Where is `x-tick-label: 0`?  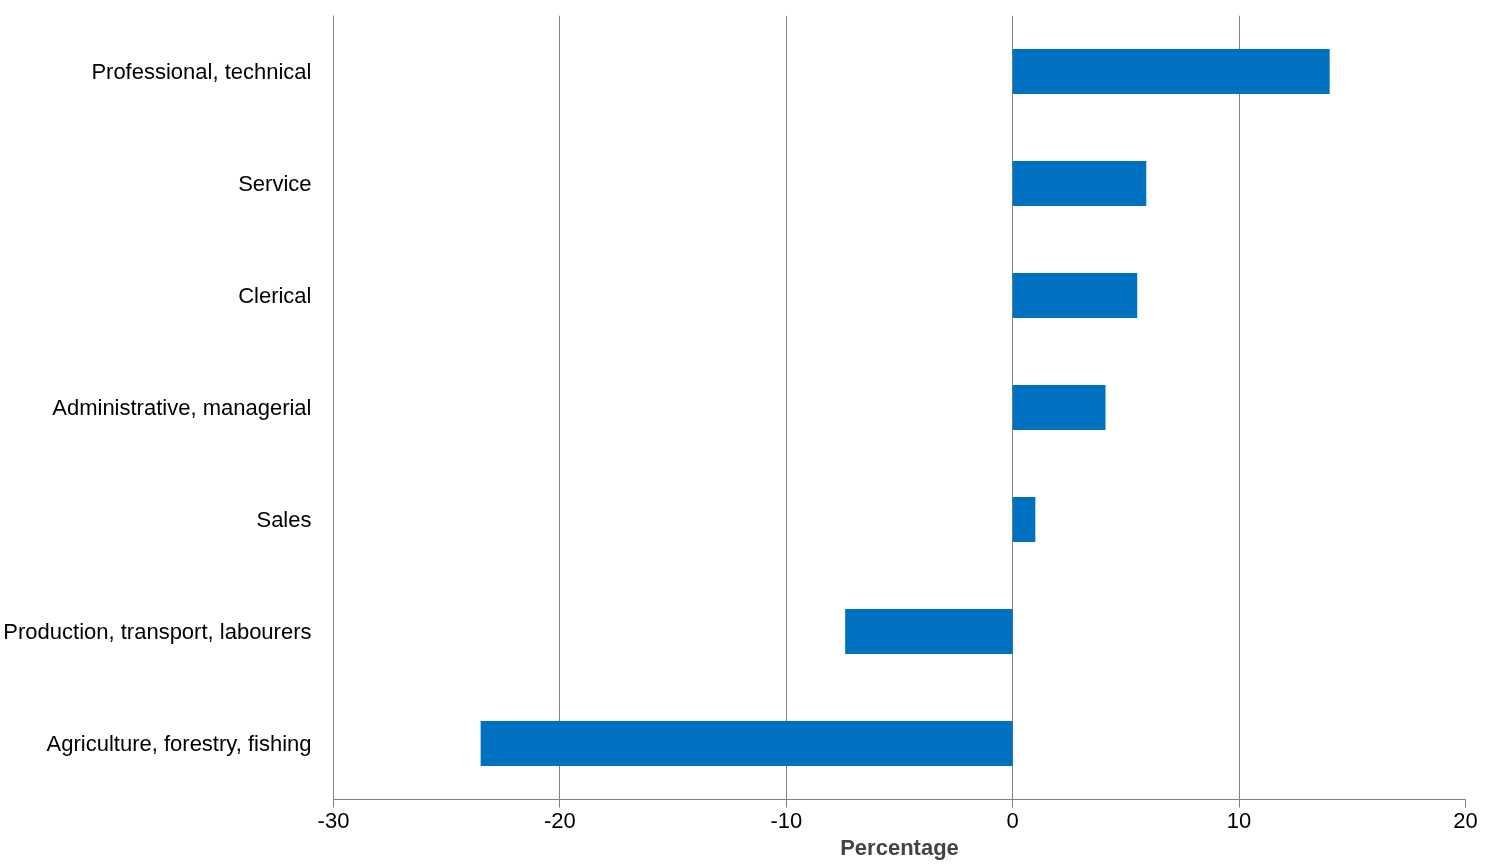 x-tick-label: 0 is located at coordinates (1012, 820).